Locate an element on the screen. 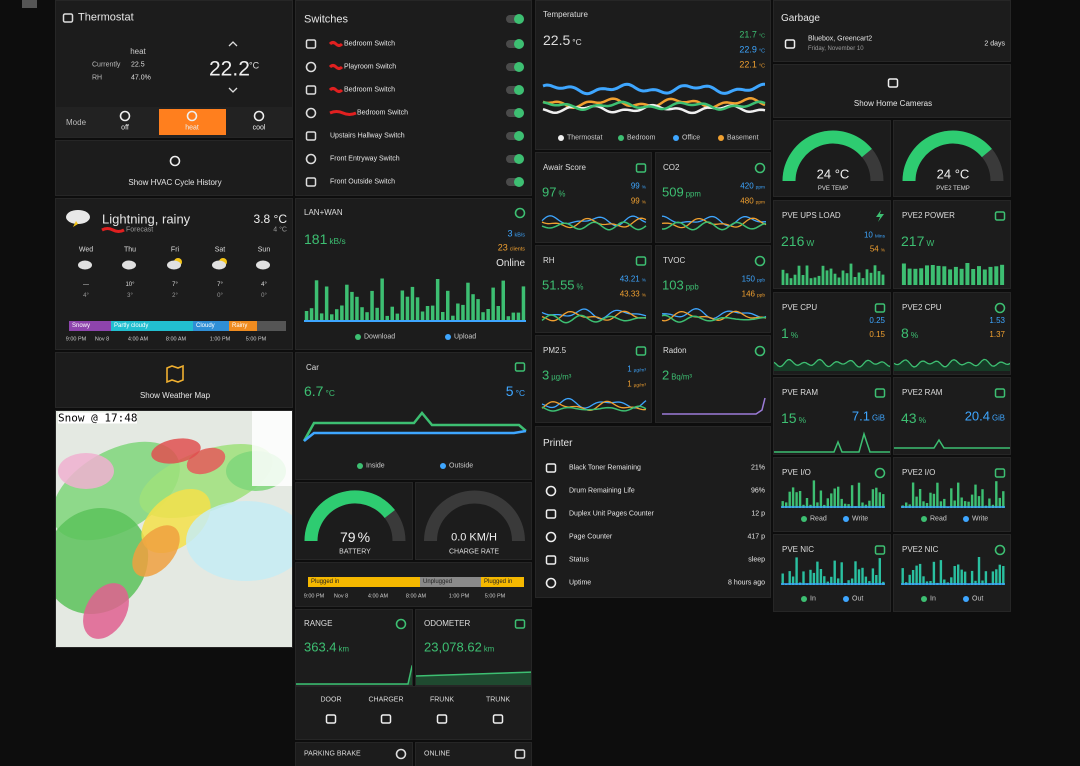 The image size is (1080, 766). server-temp-card: 24 °C PVE2 TEMP is located at coordinates (952, 158).